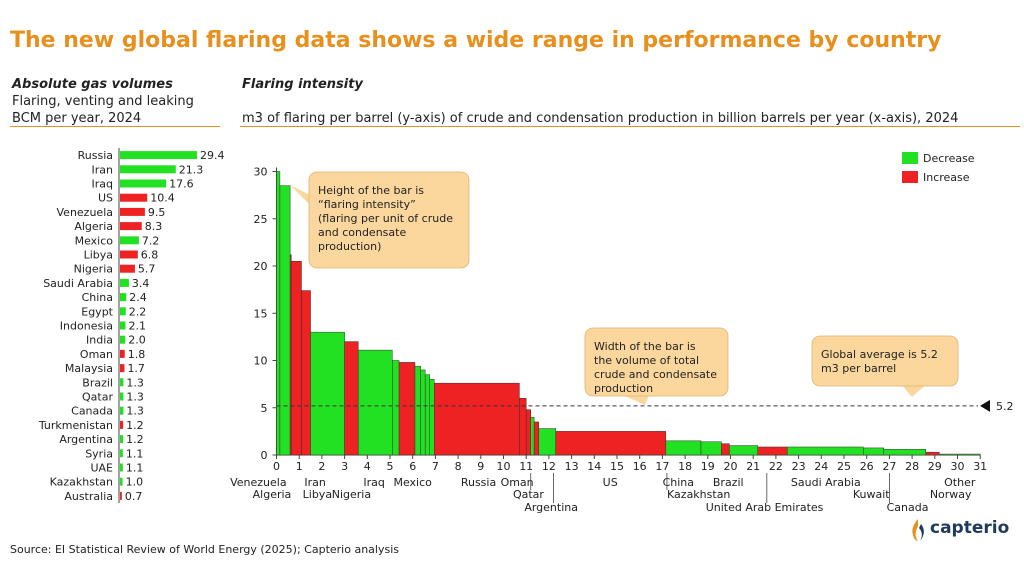  What do you see at coordinates (390, 466) in the screenshot?
I see `intensity-x-tick-label: 5` at bounding box center [390, 466].